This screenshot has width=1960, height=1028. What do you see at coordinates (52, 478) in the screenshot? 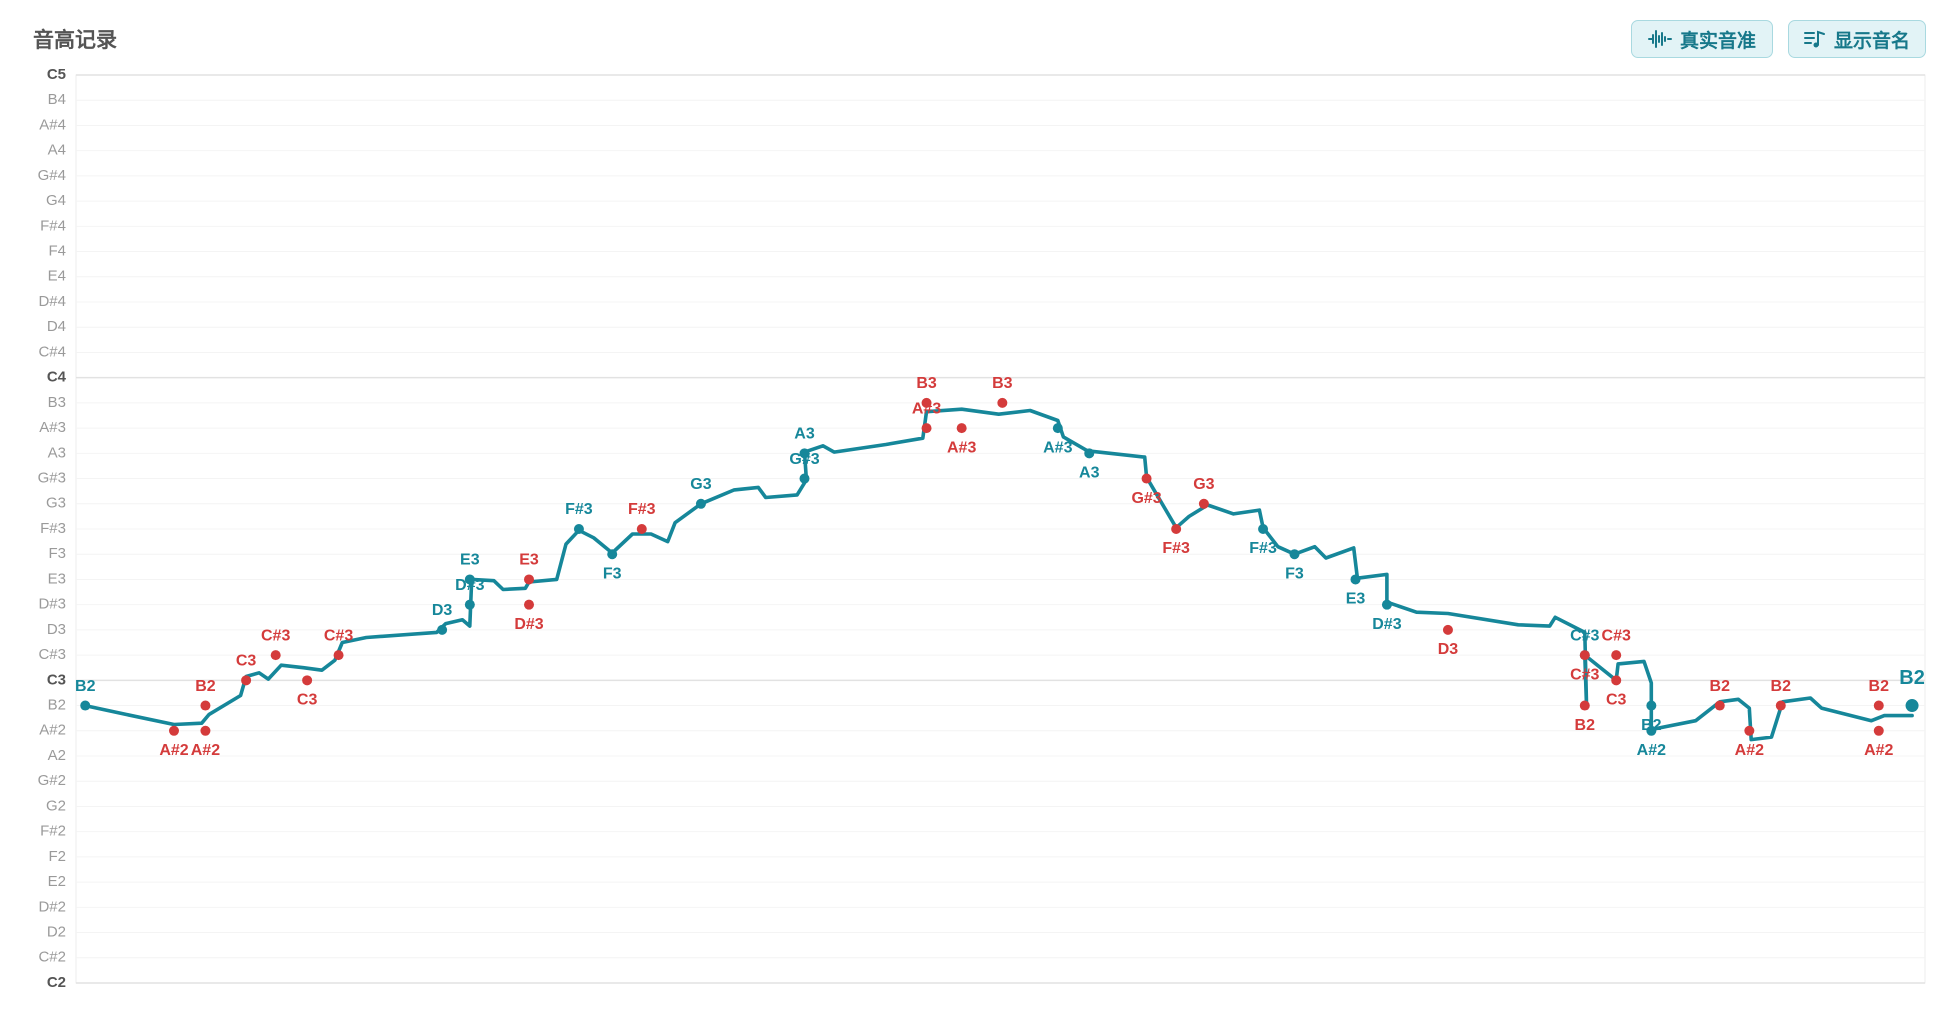
I see `y-tick-label: G#3` at bounding box center [52, 478].